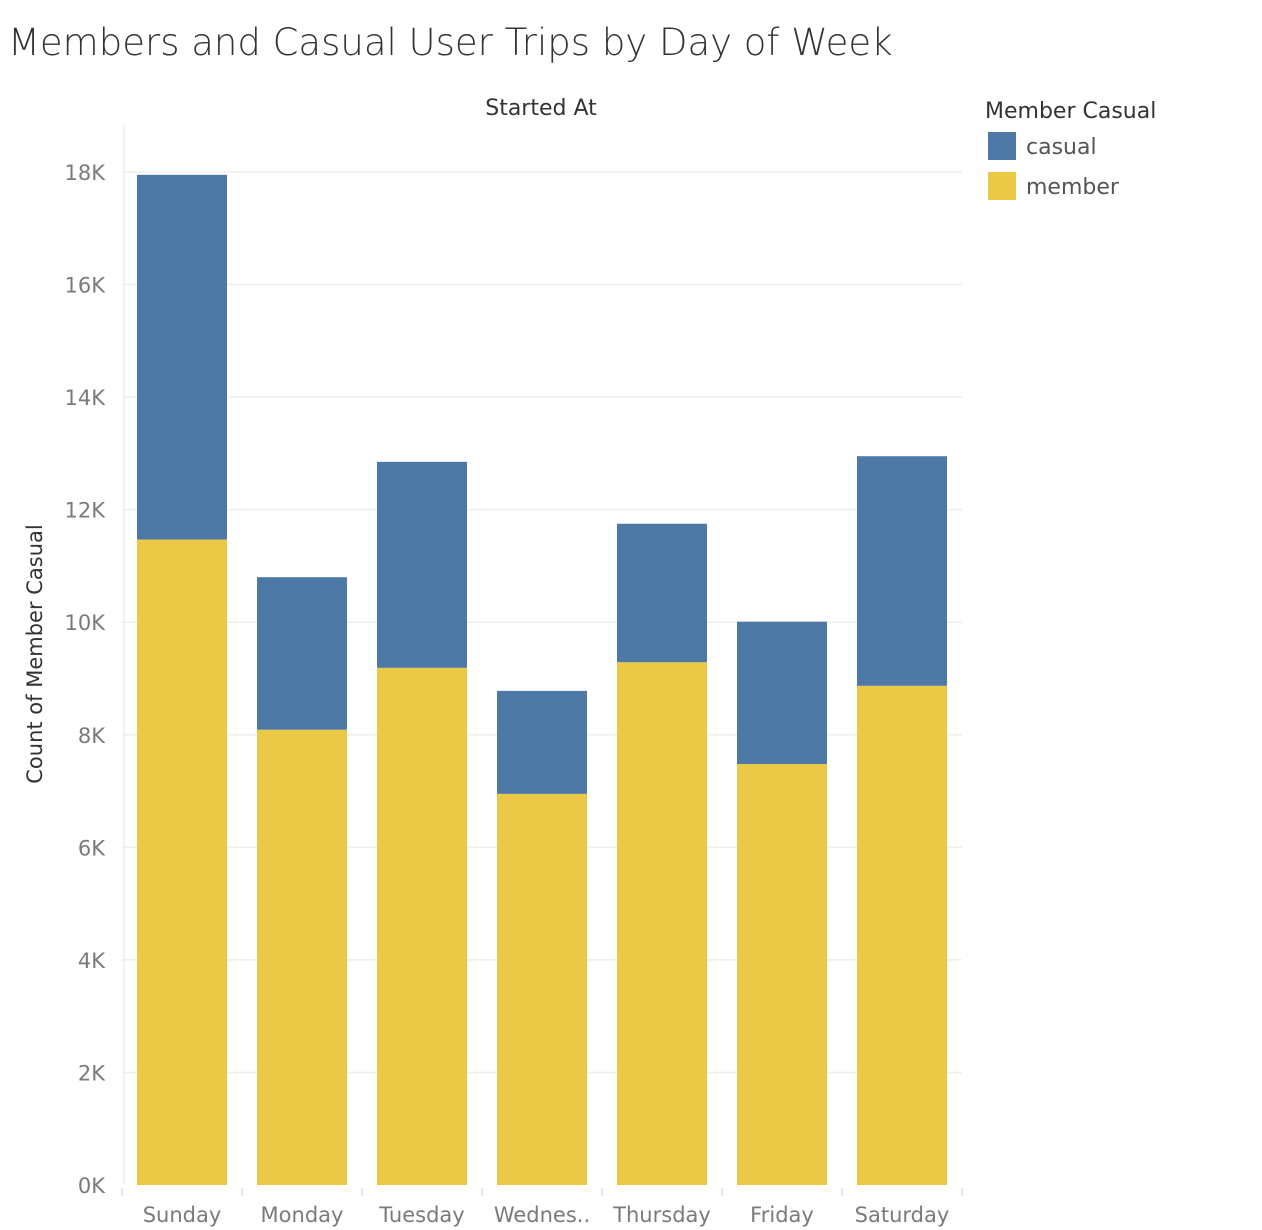 The height and width of the screenshot is (1230, 1262). I want to click on y-tick-label: 6K, so click(92, 848).